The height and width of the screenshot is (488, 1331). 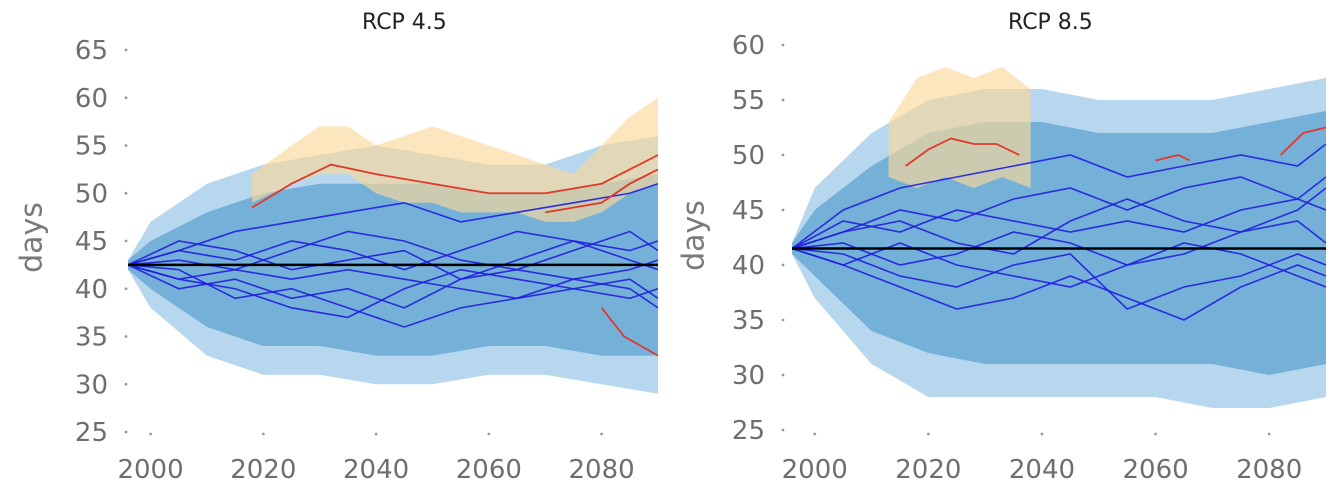 I want to click on chart-title: RCP 8.5, so click(x=1050, y=22).